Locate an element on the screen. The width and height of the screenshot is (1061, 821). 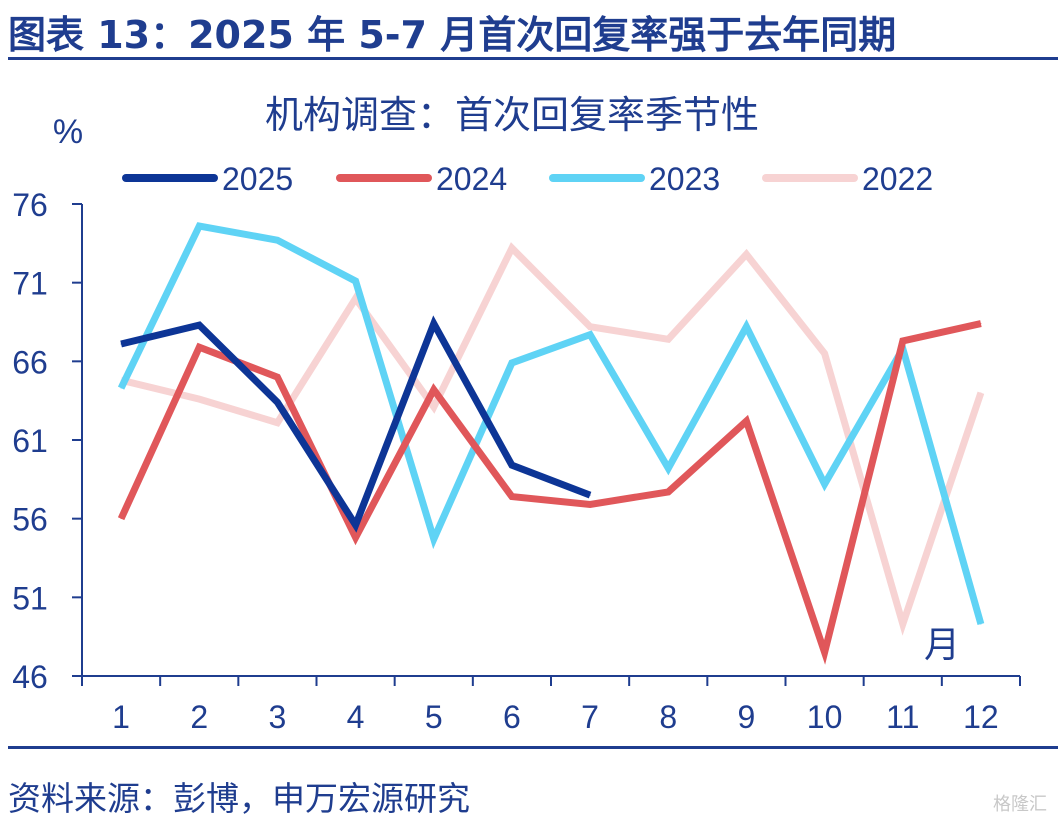
x-tick-label: 6 is located at coordinates (512, 717).